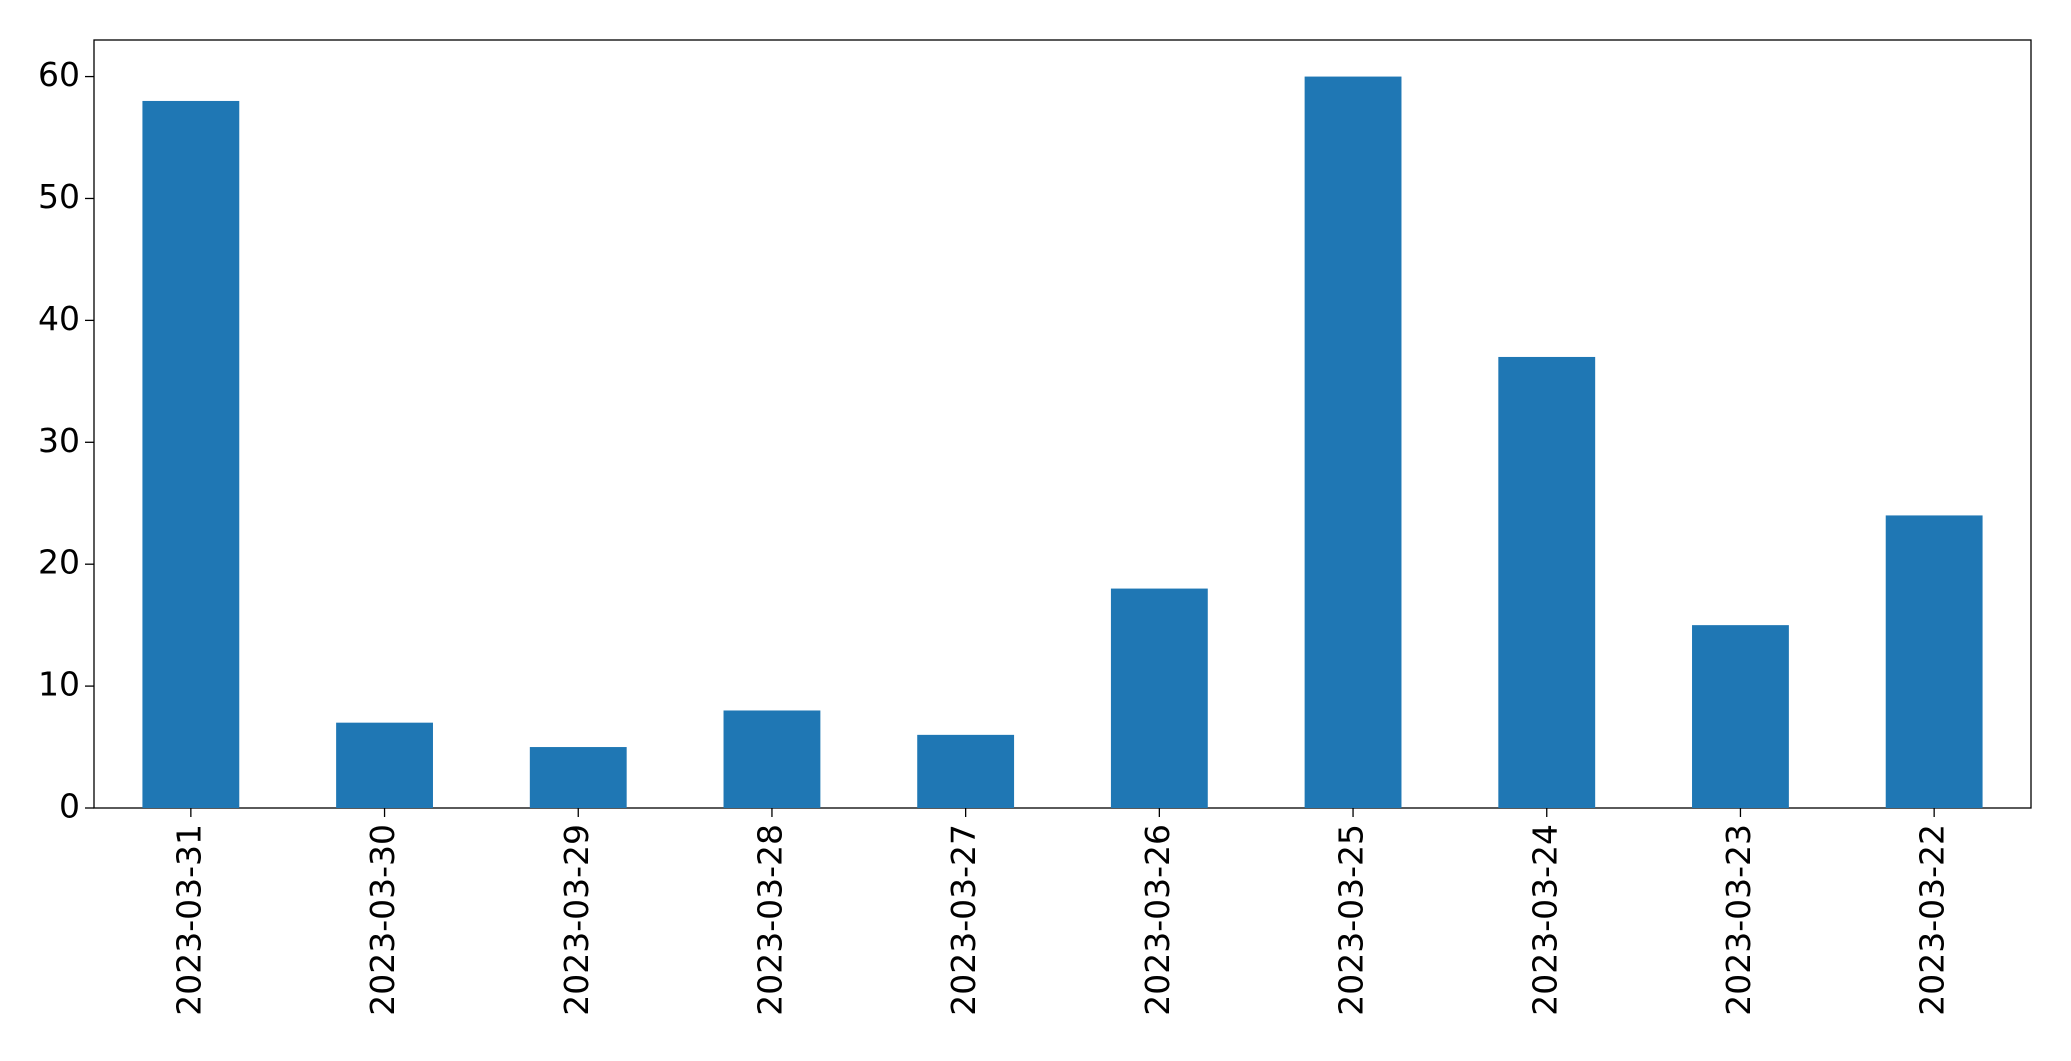 Image resolution: width=2071 pixels, height=1061 pixels. I want to click on x-tick-label: 2023-03-27, so click(963, 920).